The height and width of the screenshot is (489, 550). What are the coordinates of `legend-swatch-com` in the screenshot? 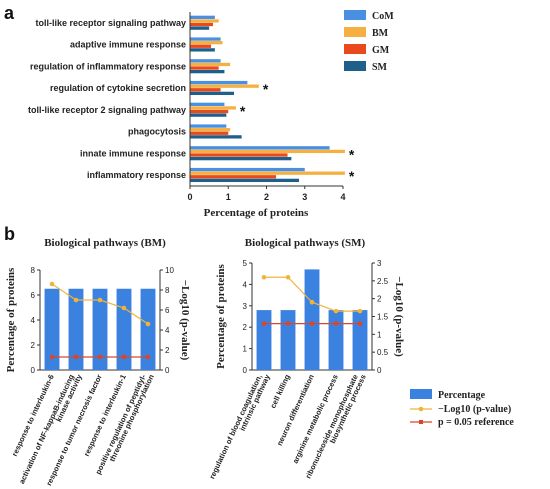 It's located at (355, 15).